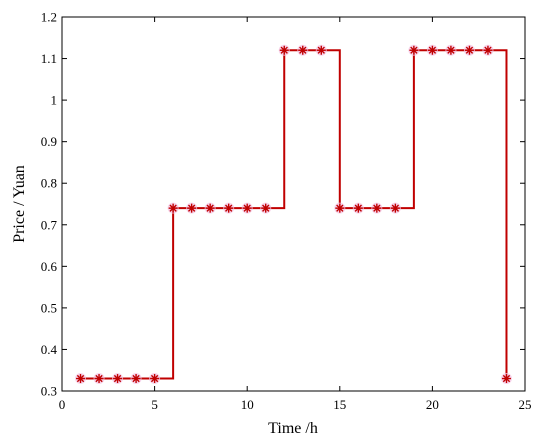  Describe the element at coordinates (49, 141) in the screenshot. I see `y-tick-label: 0.9` at that location.